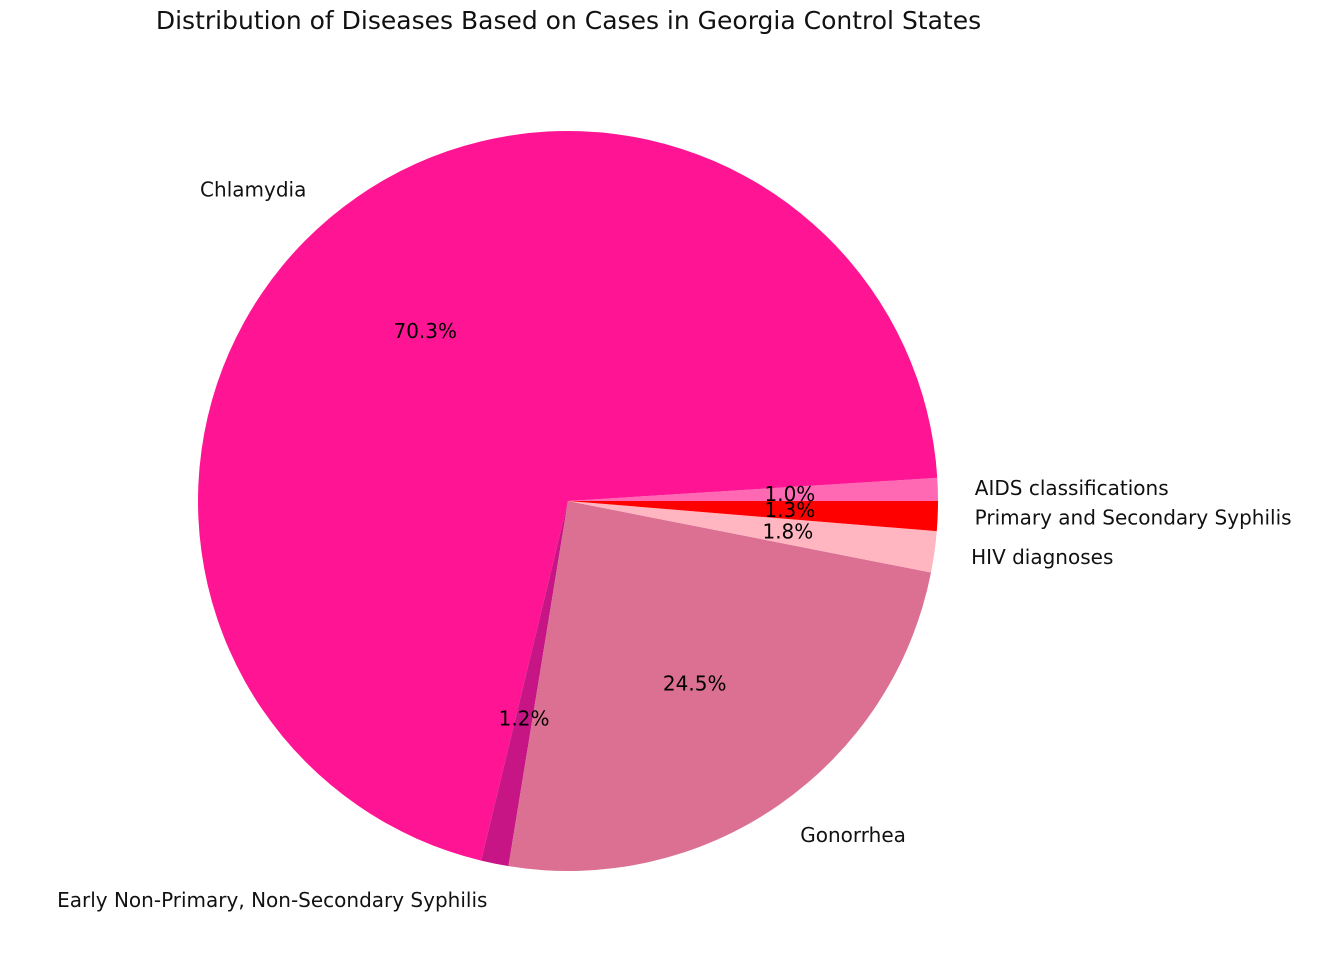 This screenshot has width=1337, height=974. Describe the element at coordinates (789, 510) in the screenshot. I see `slice-percent-5: 1.3%` at that location.